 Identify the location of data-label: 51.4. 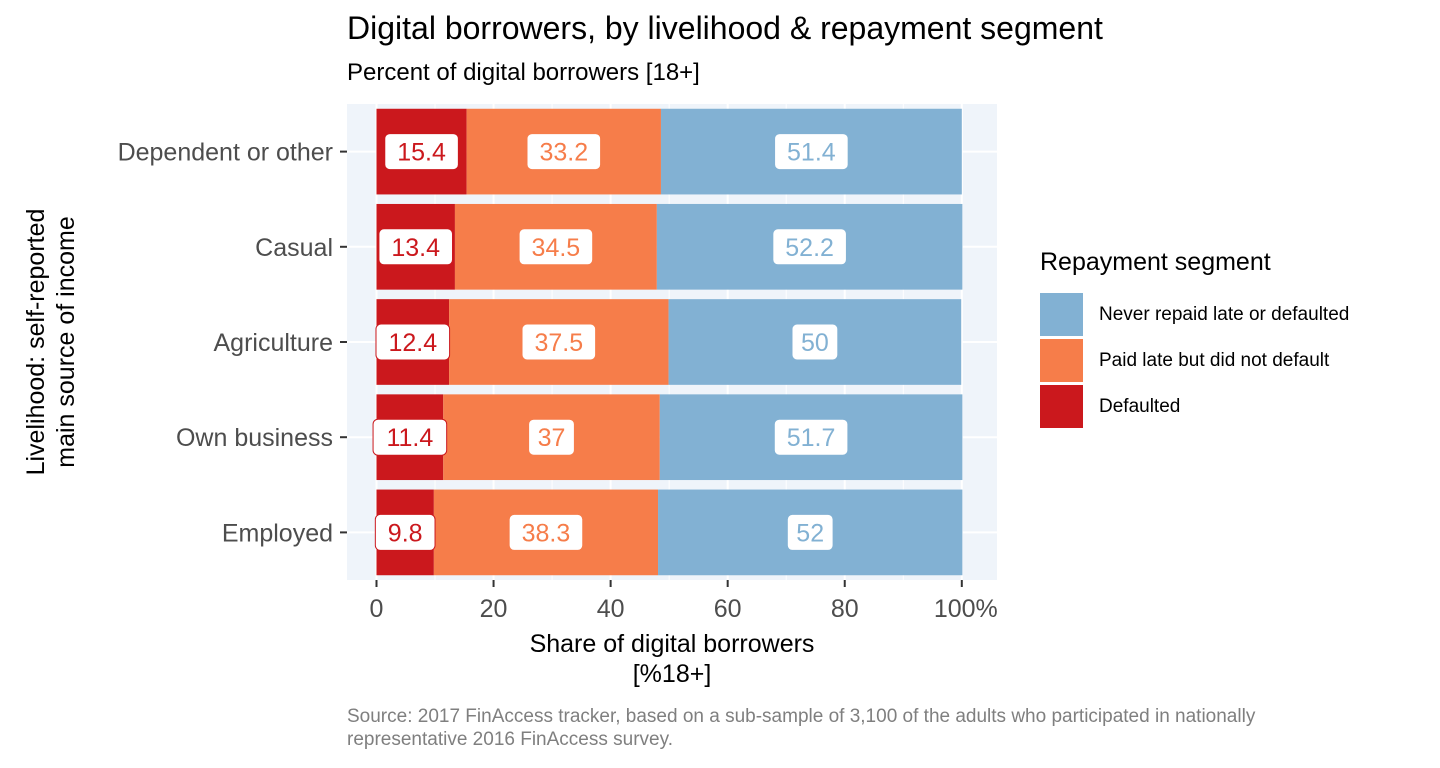
(811, 153).